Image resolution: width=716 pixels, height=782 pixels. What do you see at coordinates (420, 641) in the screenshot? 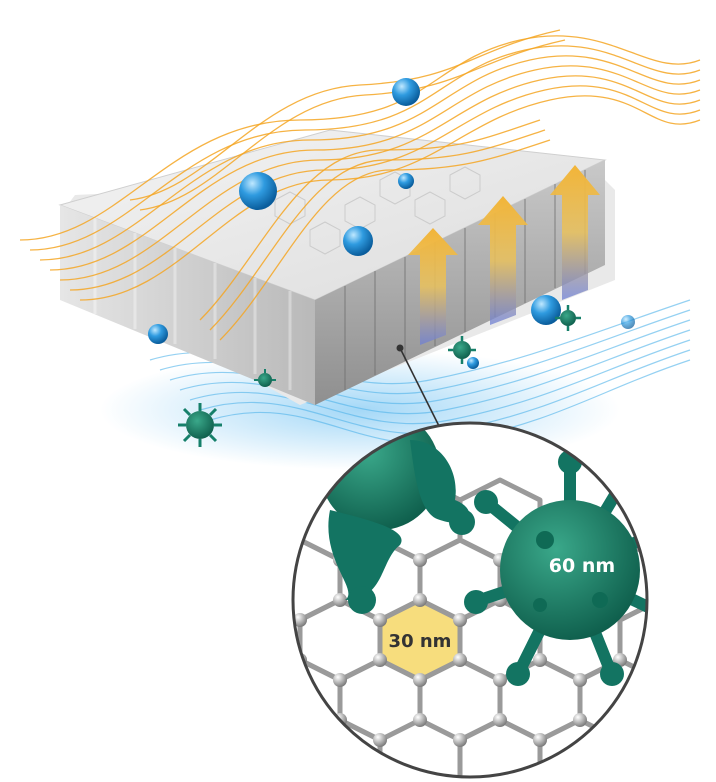
I see `pore-size-label: 30 nm` at bounding box center [420, 641].